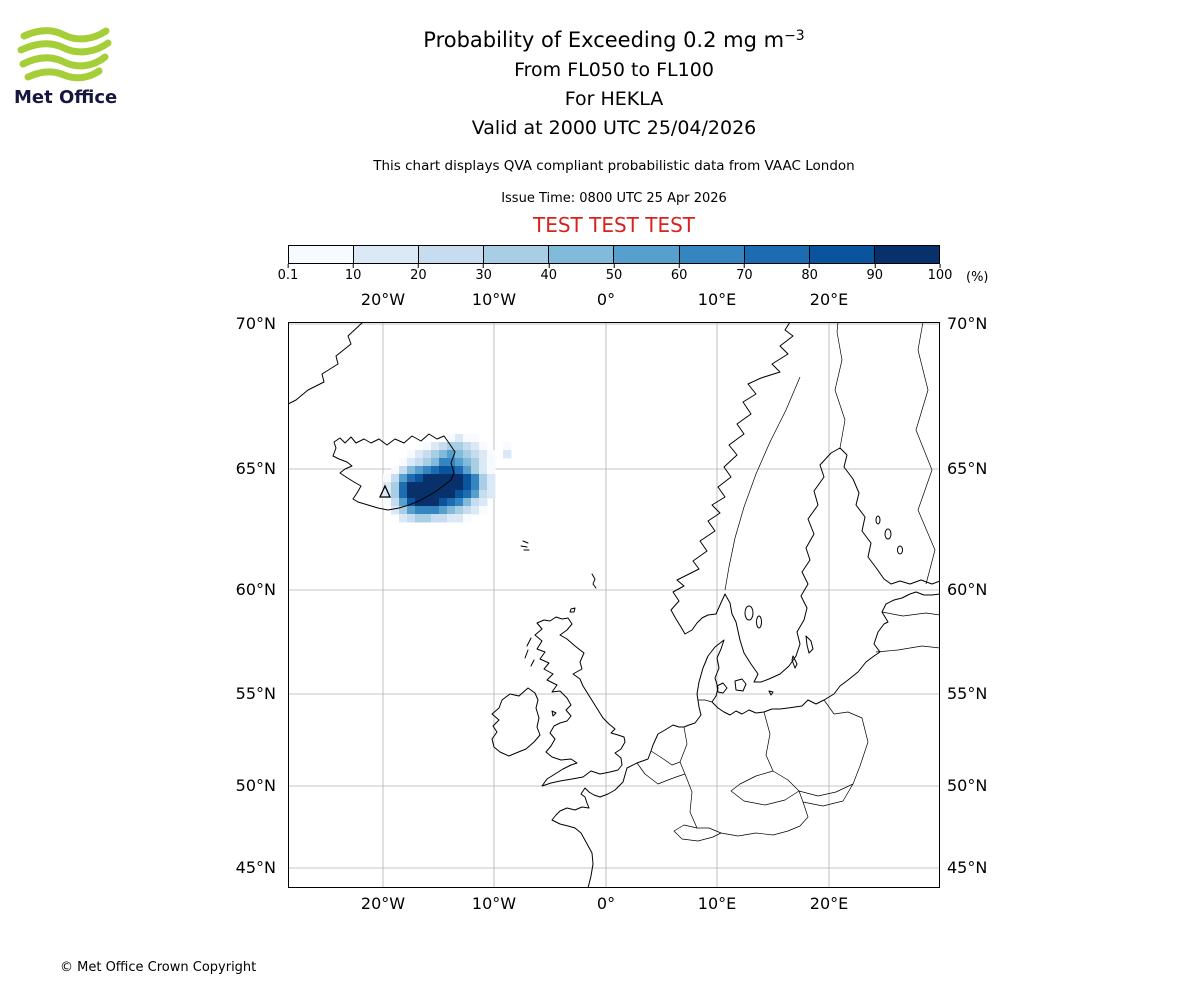  What do you see at coordinates (572, 610) in the screenshot?
I see `island-orkney` at bounding box center [572, 610].